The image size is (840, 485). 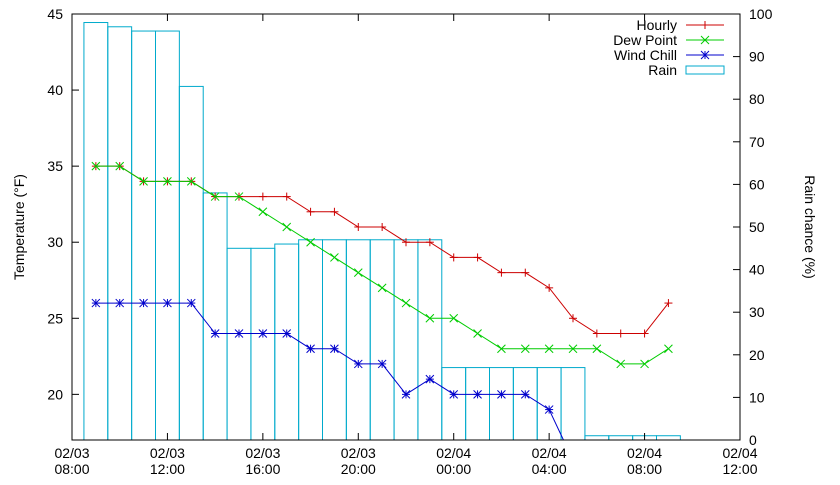 What do you see at coordinates (55, 394) in the screenshot?
I see `y-left-tick-label: 20` at bounding box center [55, 394].